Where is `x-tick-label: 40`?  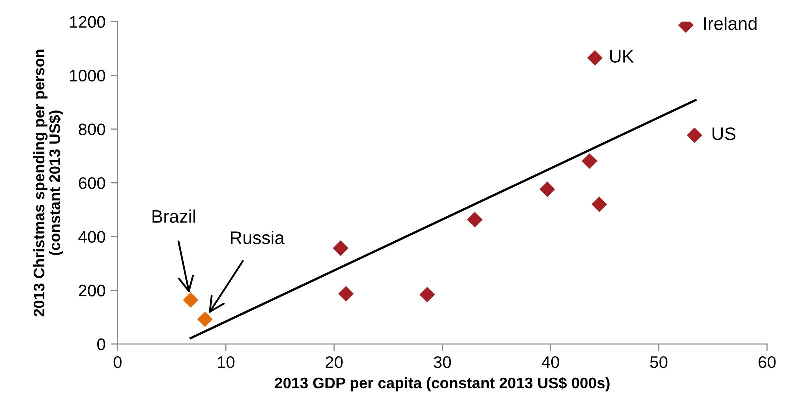
x-tick-label: 40 is located at coordinates (551, 362).